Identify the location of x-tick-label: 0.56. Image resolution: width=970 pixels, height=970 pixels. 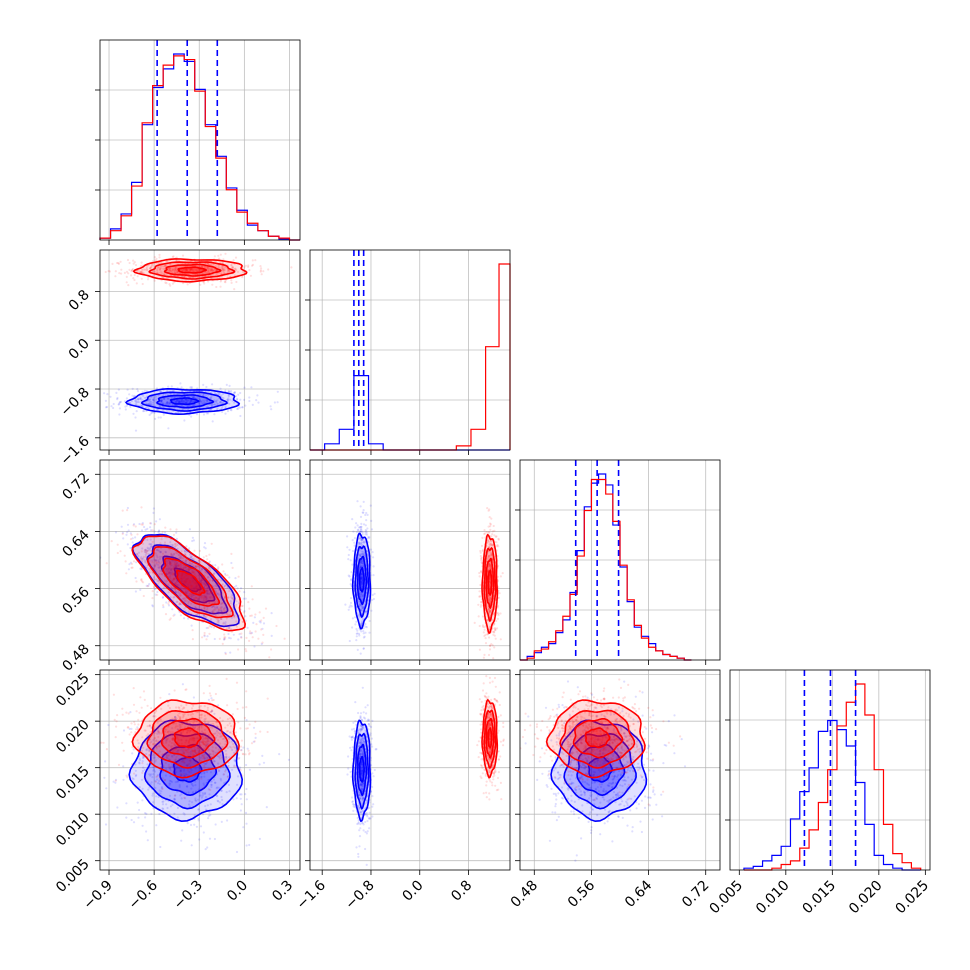
(581, 893).